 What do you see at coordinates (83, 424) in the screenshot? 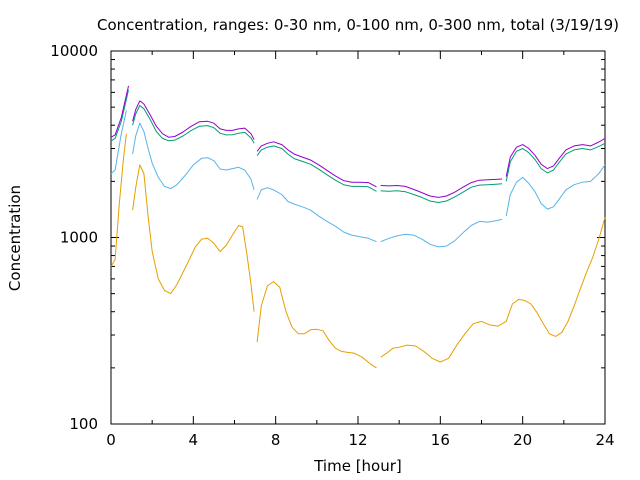
I see `y-tick-label: 100` at bounding box center [83, 424].